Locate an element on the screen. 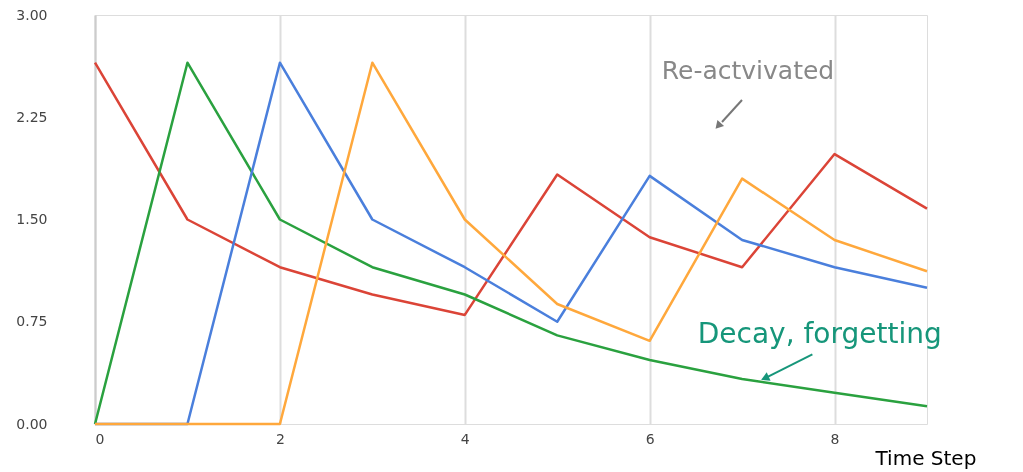 The image size is (1023, 472). x-tick-label: 2 is located at coordinates (280, 438).